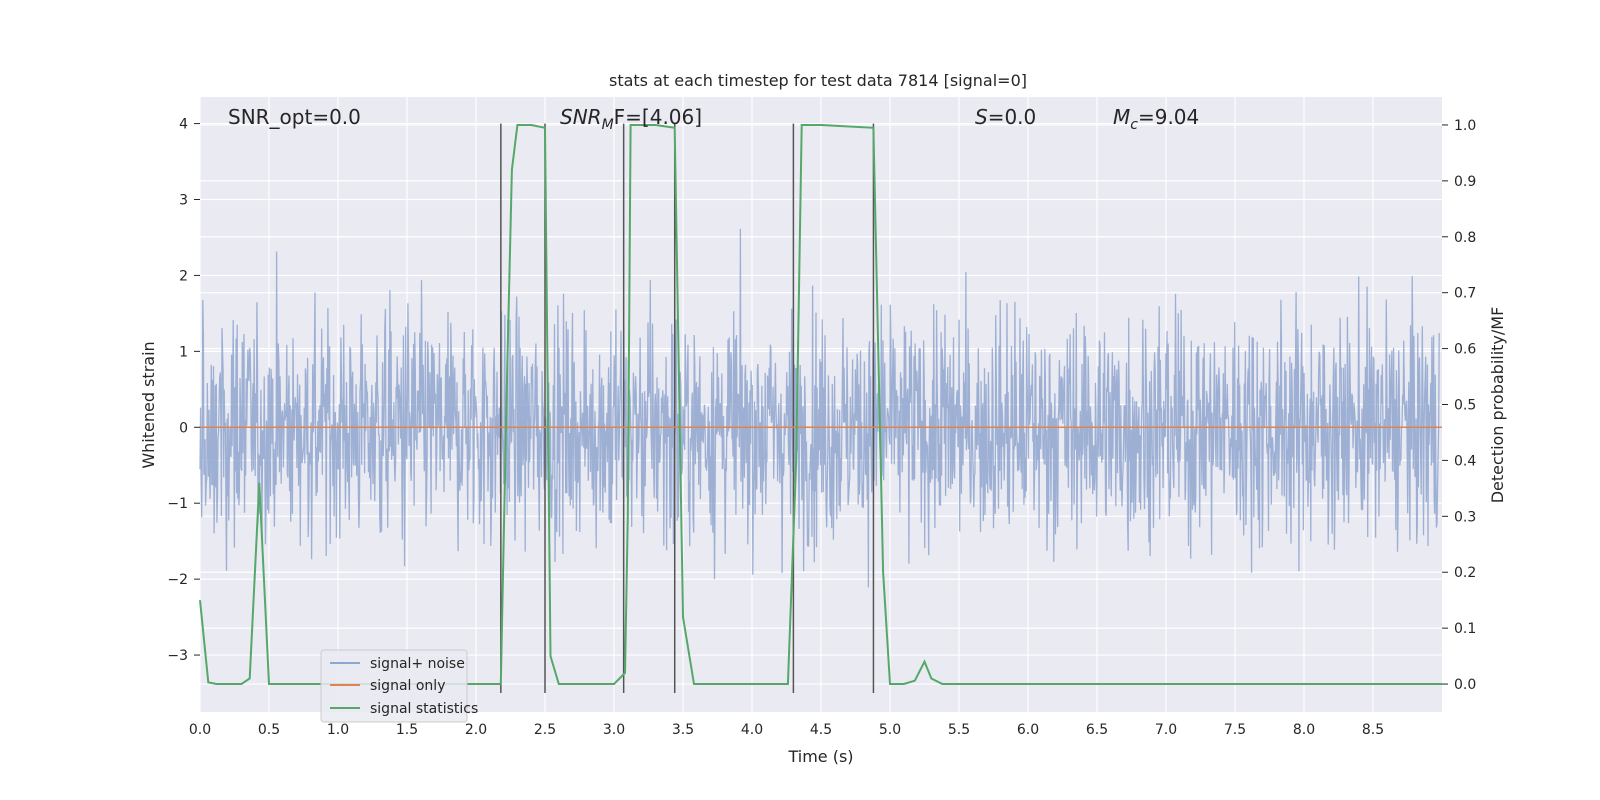  Describe the element at coordinates (407, 686) in the screenshot. I see `legend-label-signal-only: signal only` at that location.